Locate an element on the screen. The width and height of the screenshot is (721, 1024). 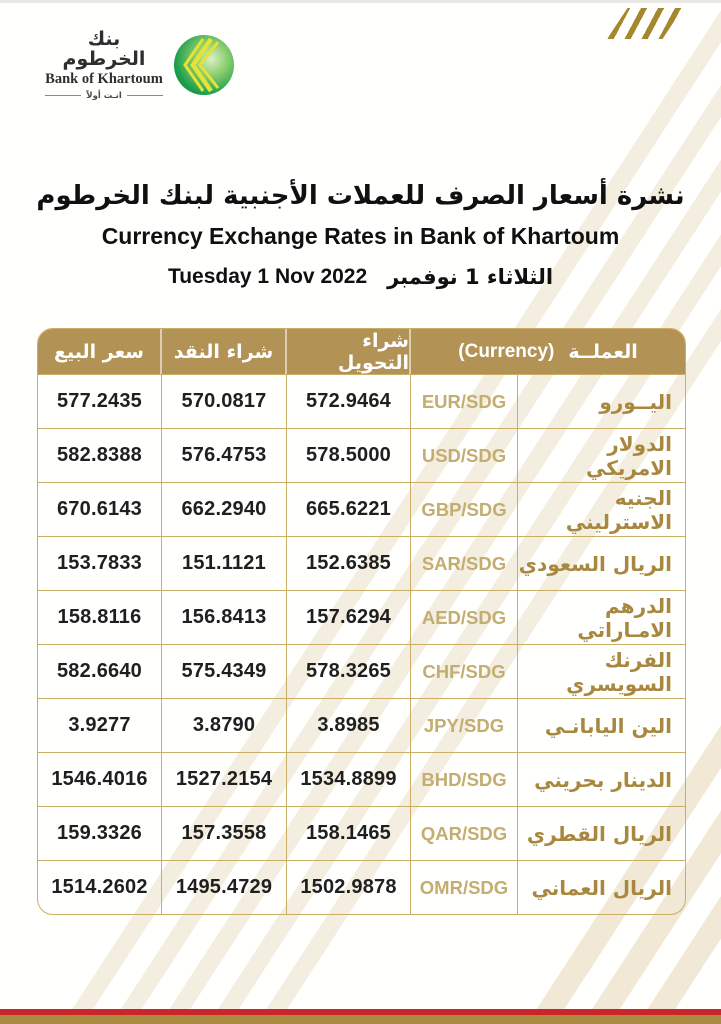
currency-code-cell: EUR/SDG is located at coordinates (464, 401).